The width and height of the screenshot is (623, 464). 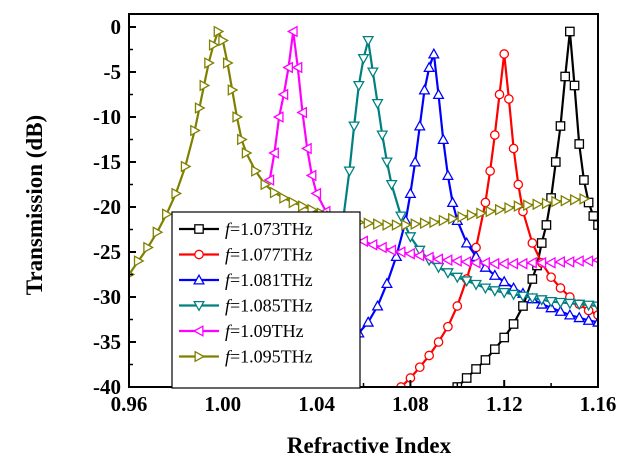 I want to click on legend-label: f=1.073THz, so click(x=269, y=229).